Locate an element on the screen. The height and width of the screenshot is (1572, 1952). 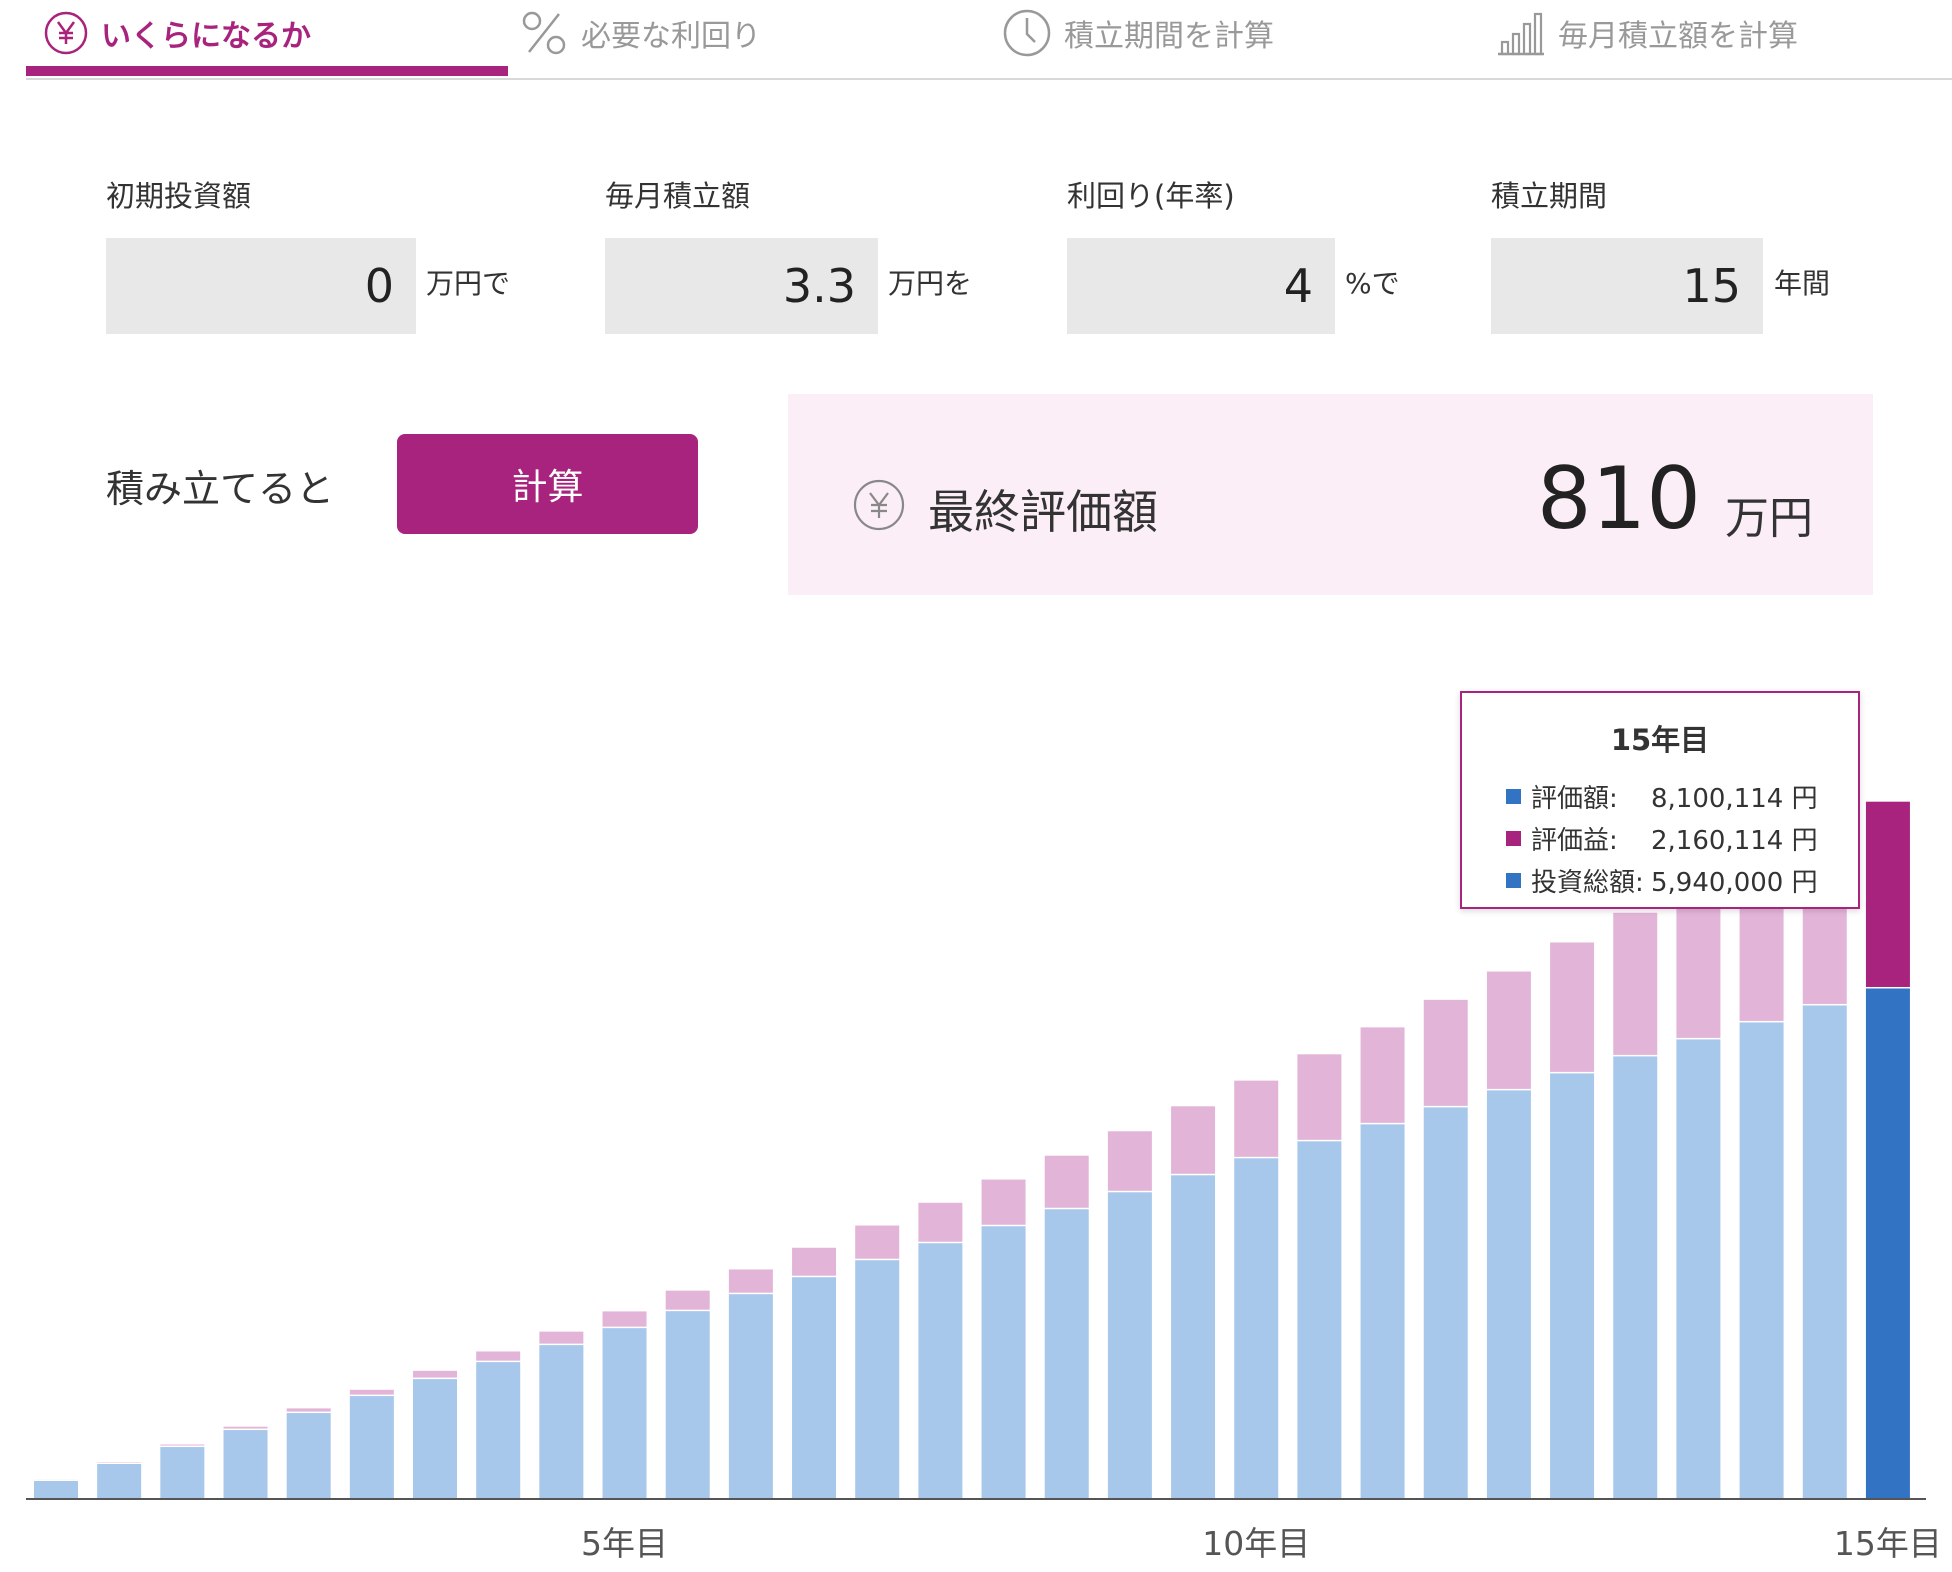
monthly-amount-label: 毎月積立額 is located at coordinates (678, 196).